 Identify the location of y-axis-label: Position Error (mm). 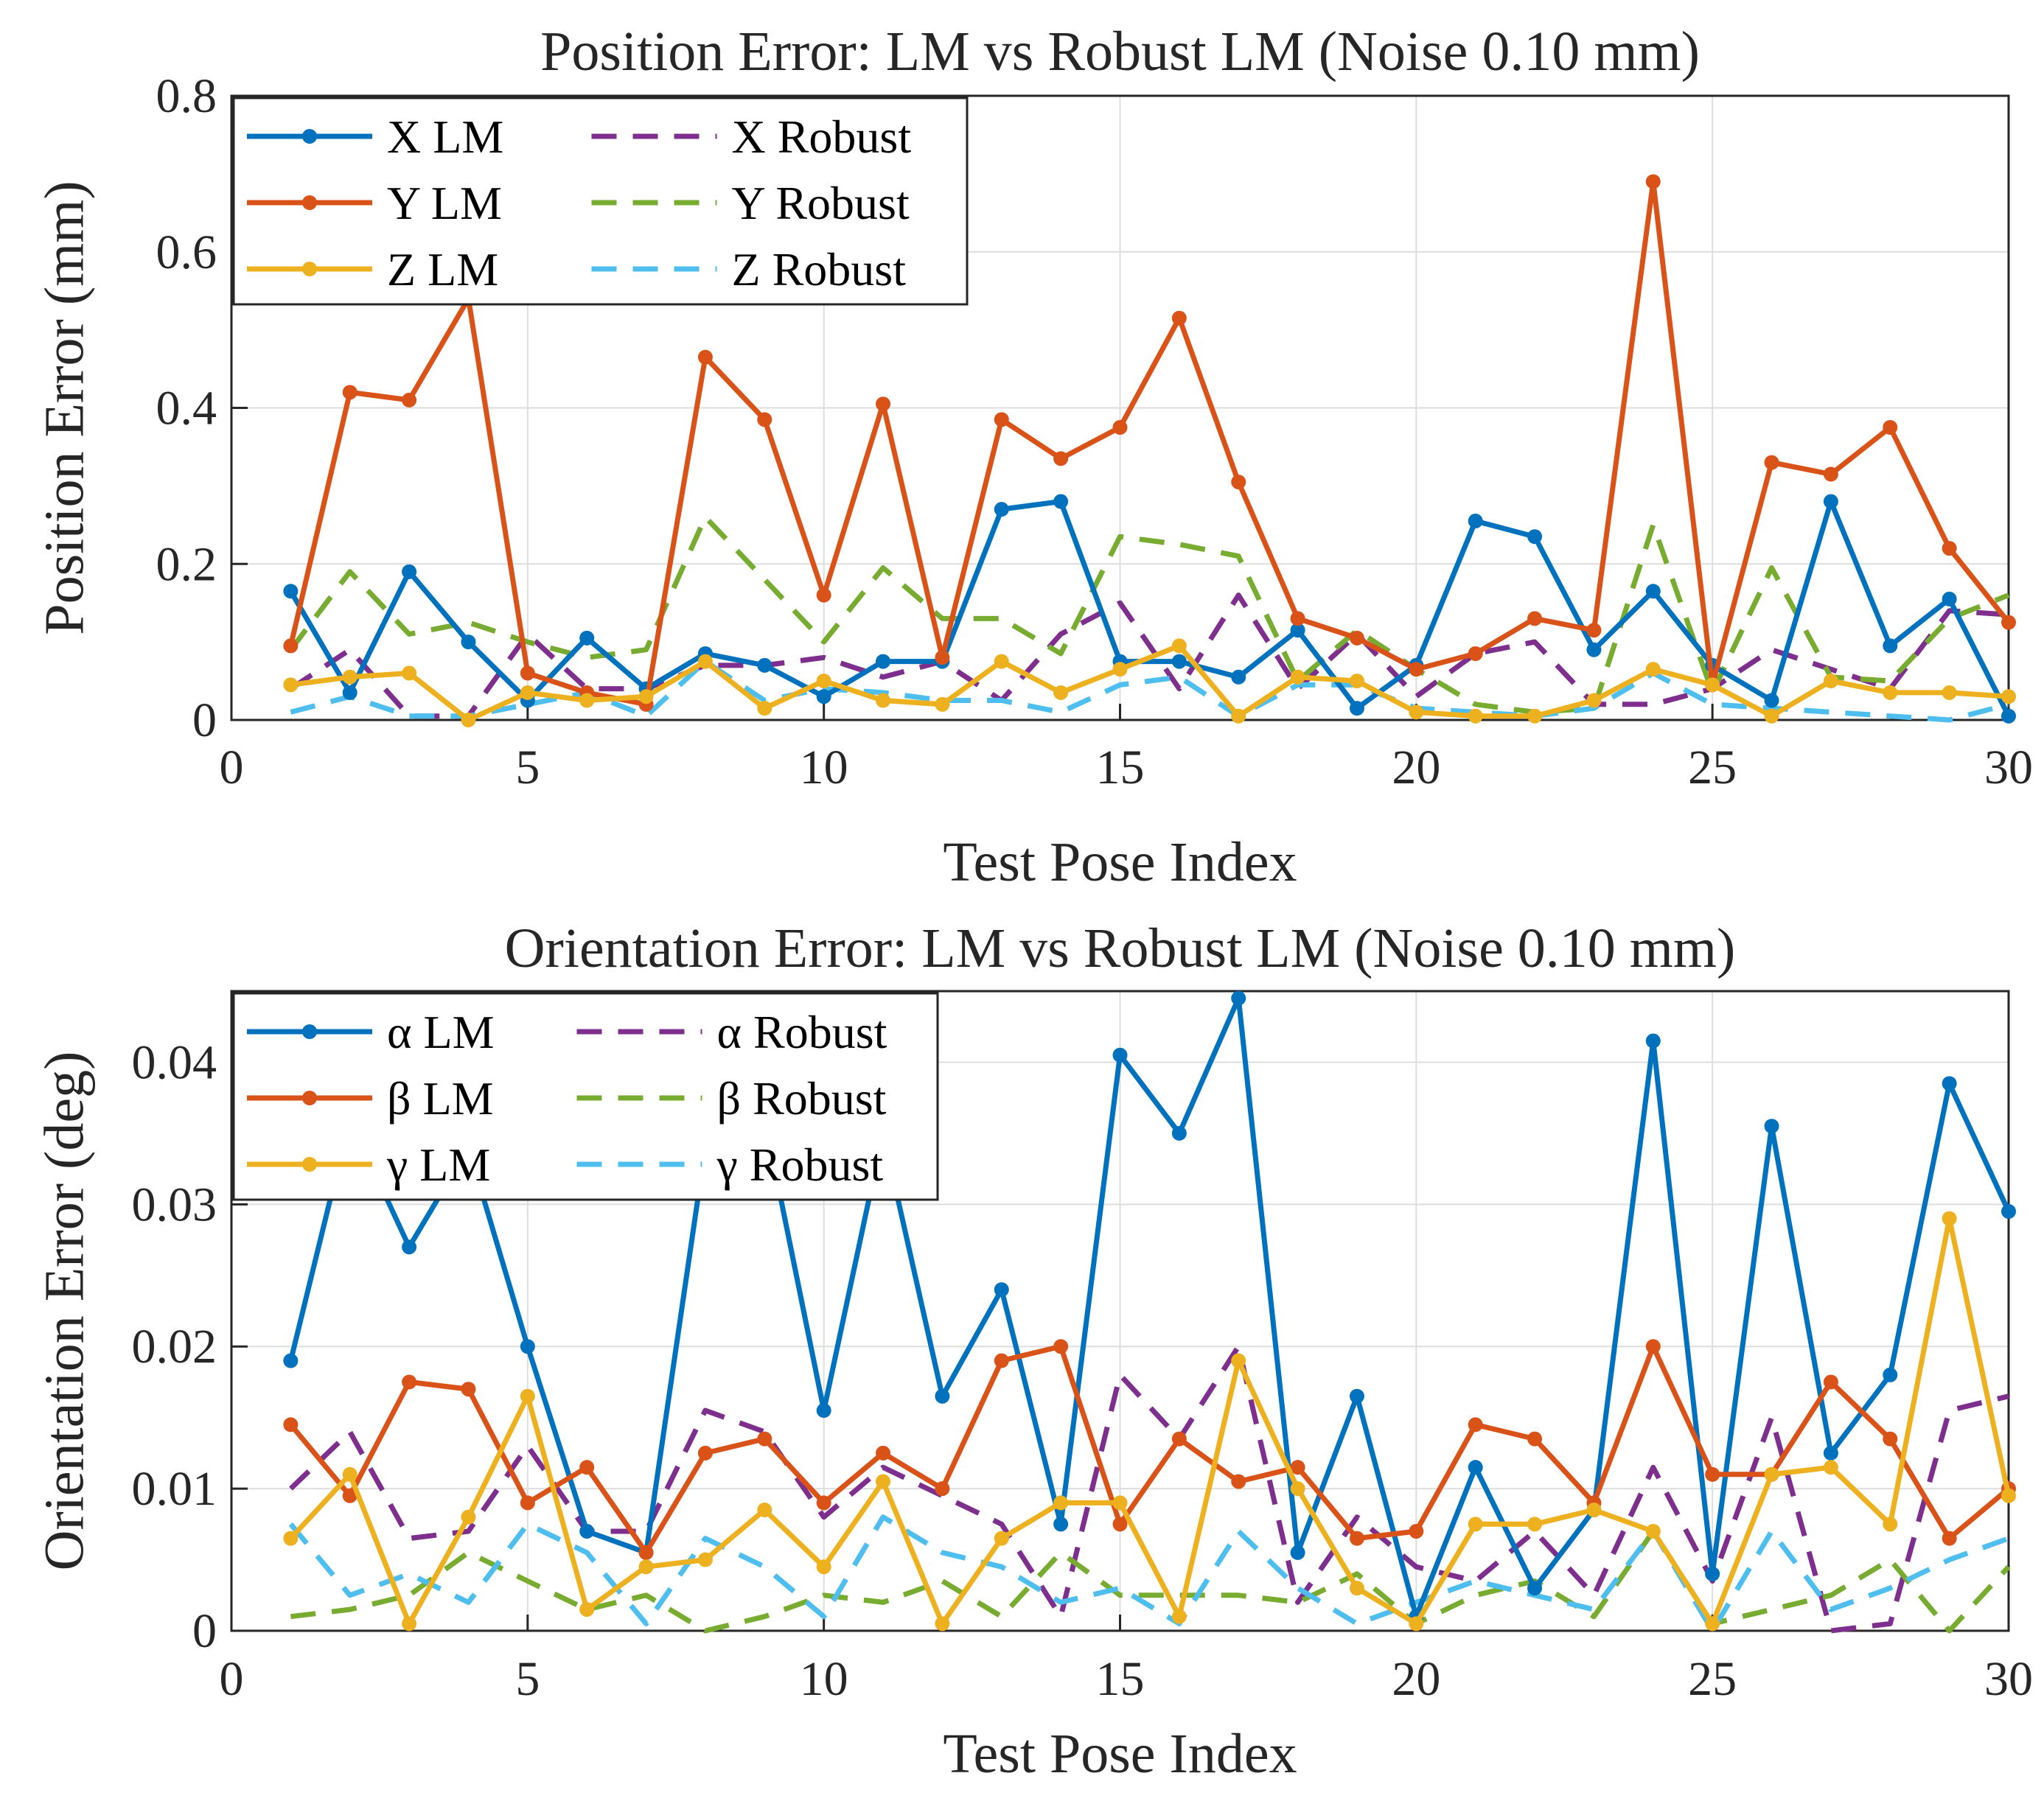
(64, 407).